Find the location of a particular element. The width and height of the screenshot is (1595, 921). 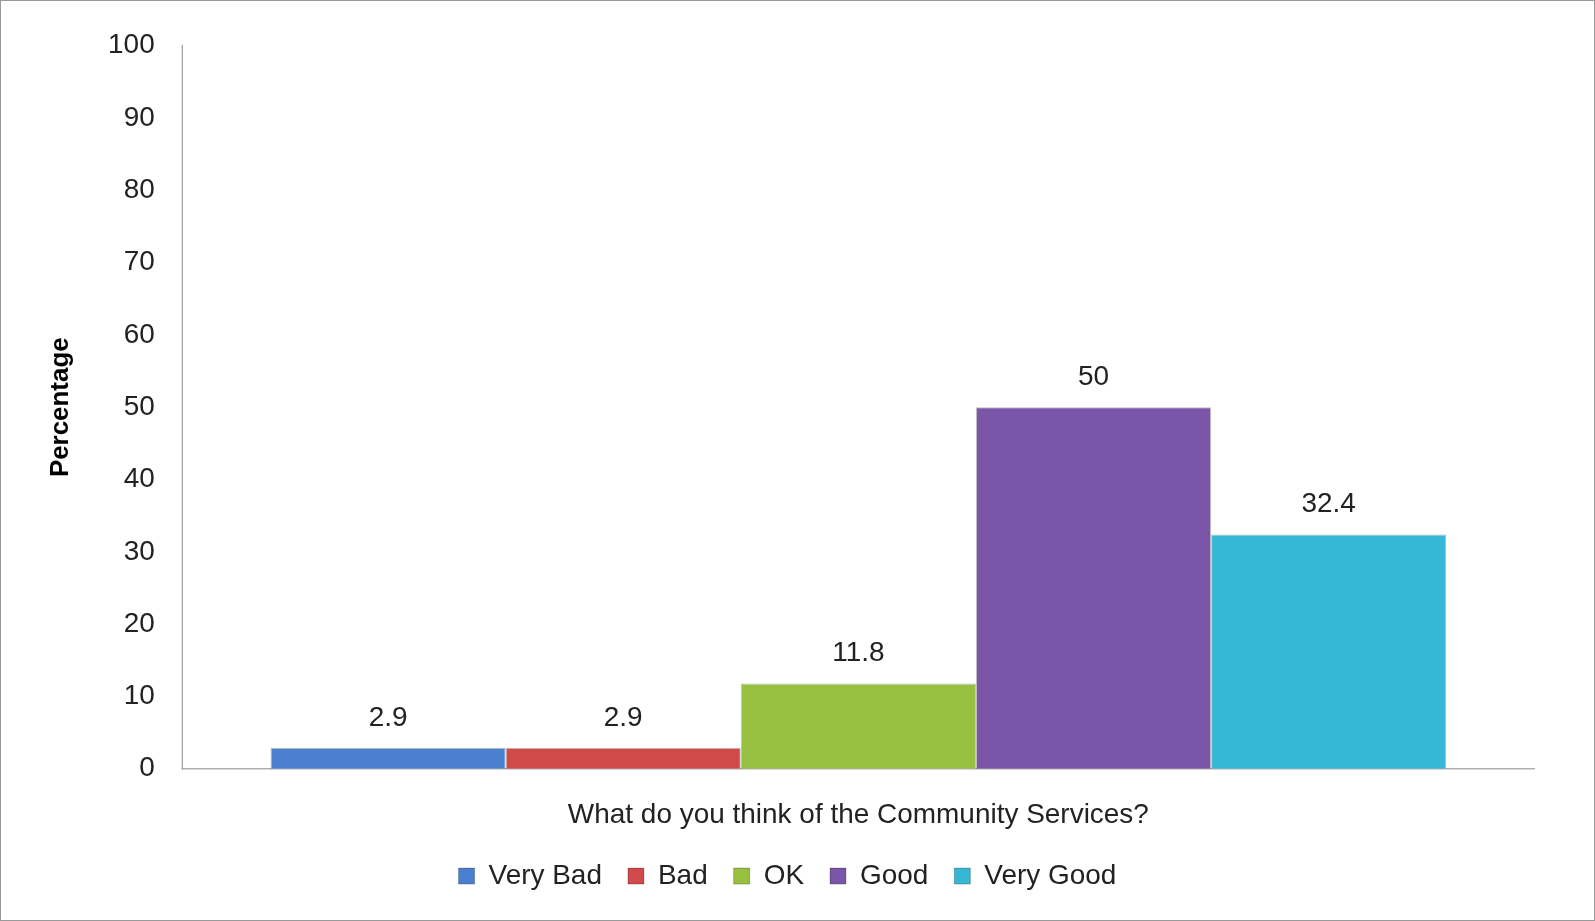

y-tick-label: 100 is located at coordinates (131, 44).